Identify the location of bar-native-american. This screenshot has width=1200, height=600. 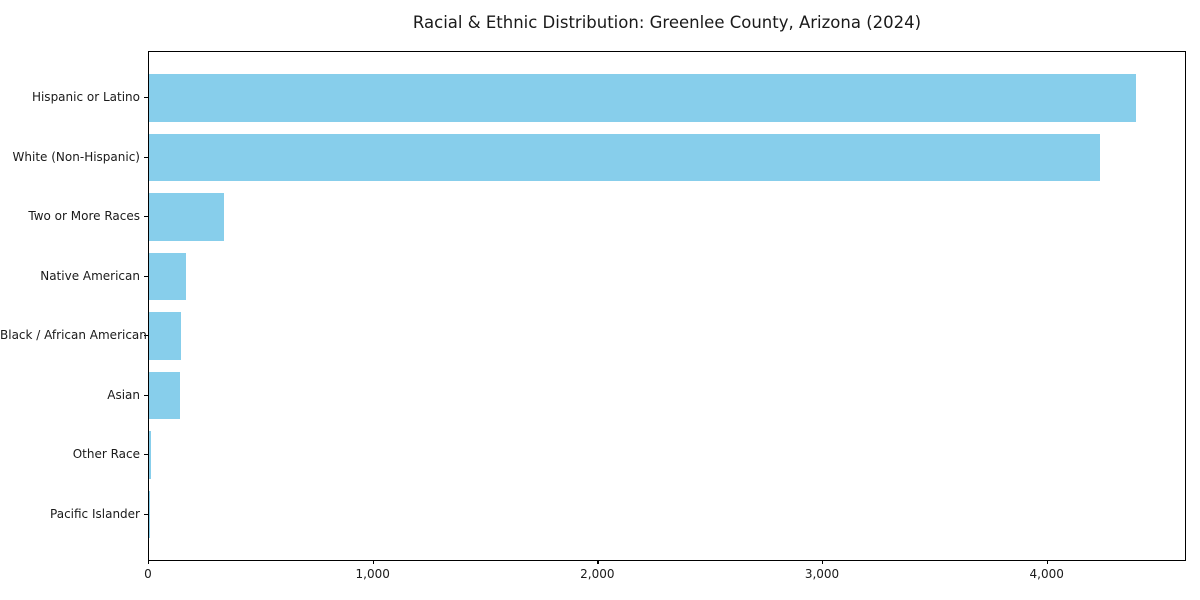
(168, 276).